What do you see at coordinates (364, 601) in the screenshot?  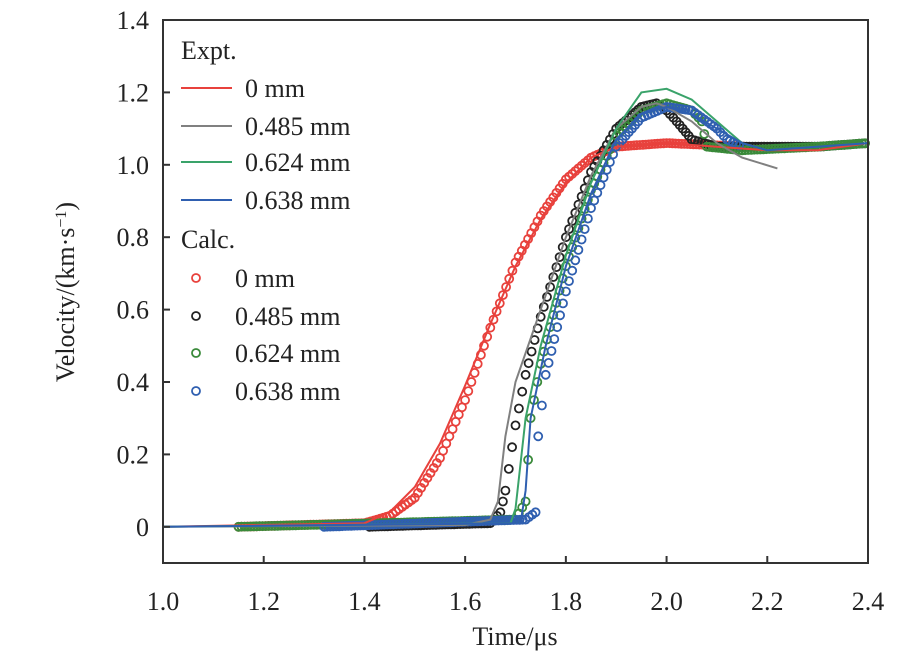 I see `x-tick-label: 1.4` at bounding box center [364, 601].